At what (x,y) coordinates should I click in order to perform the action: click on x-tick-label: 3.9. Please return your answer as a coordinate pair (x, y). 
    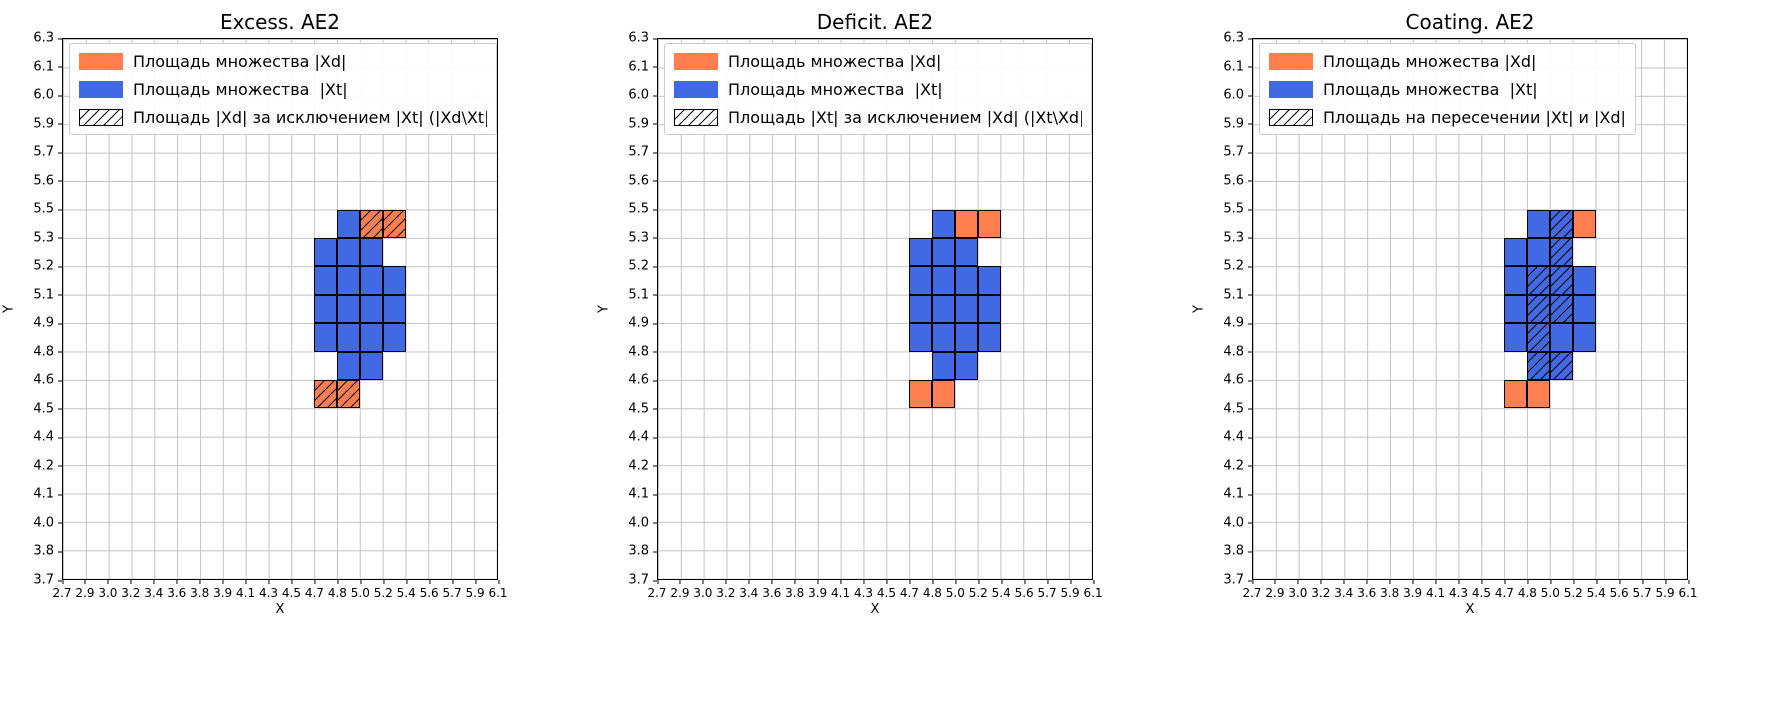
    Looking at the image, I should click on (818, 590).